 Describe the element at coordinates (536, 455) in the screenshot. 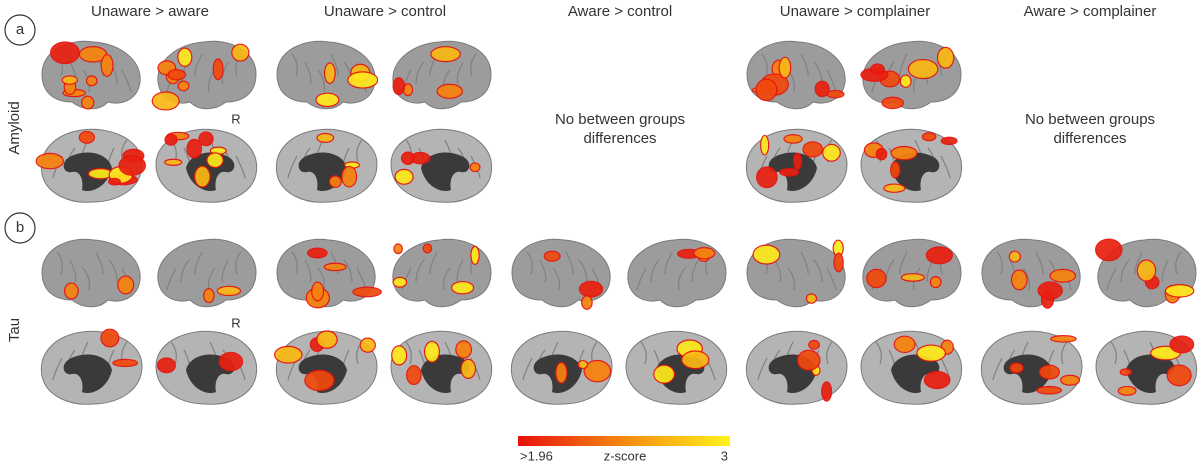

I see `colorbar-min: >1.96` at that location.